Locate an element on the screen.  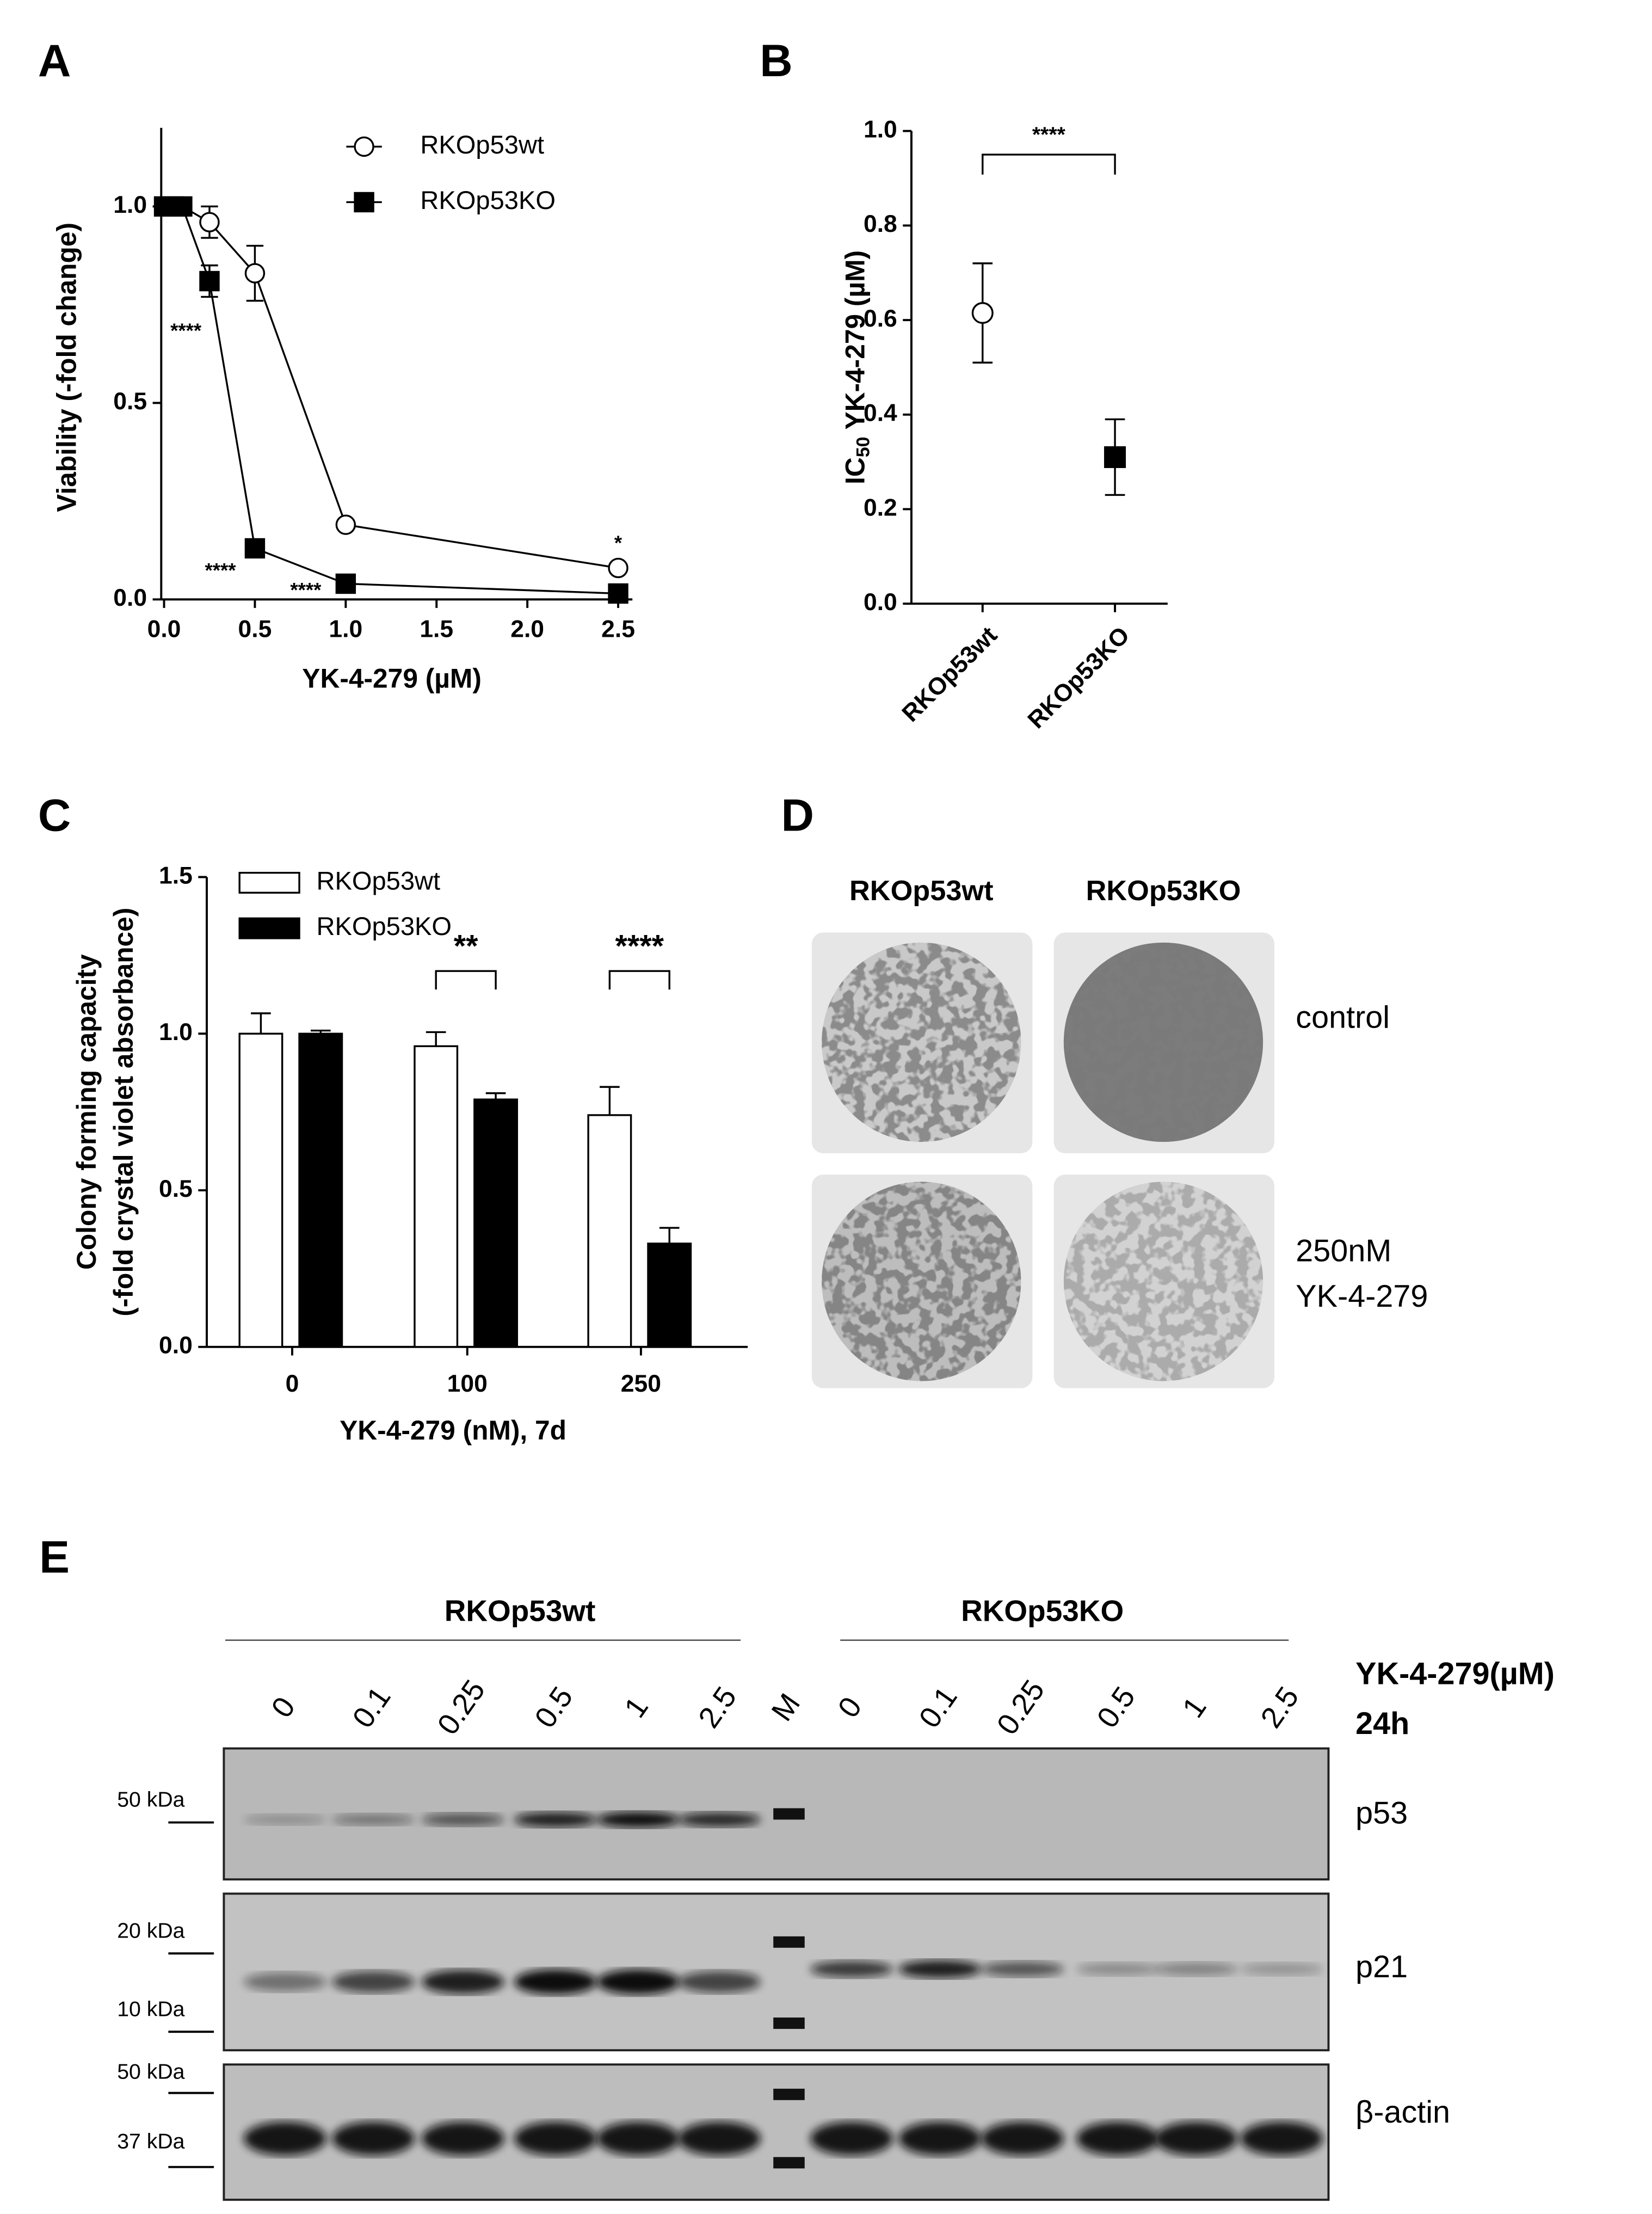
x-tick-label: 1.5 is located at coordinates (436, 629).